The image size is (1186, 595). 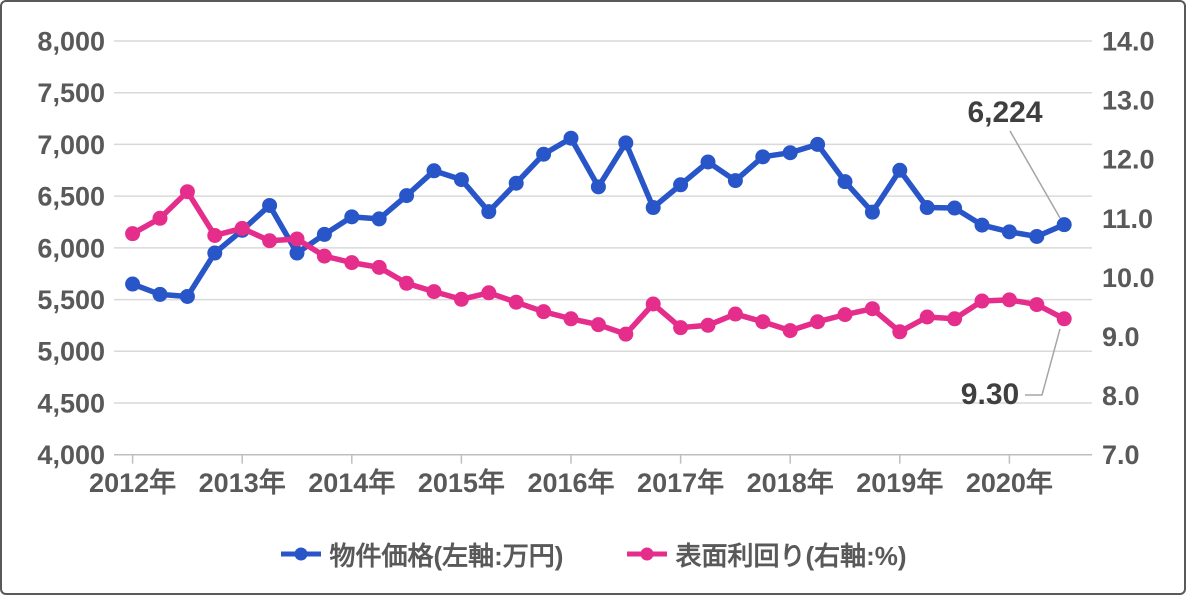 What do you see at coordinates (71, 145) in the screenshot?
I see `left-axis-tick-label: 7,000` at bounding box center [71, 145].